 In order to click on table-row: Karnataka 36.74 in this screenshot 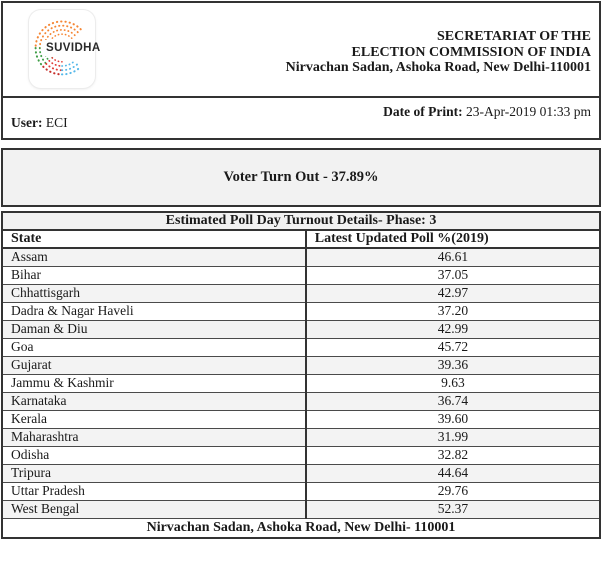, I will do `click(301, 401)`.